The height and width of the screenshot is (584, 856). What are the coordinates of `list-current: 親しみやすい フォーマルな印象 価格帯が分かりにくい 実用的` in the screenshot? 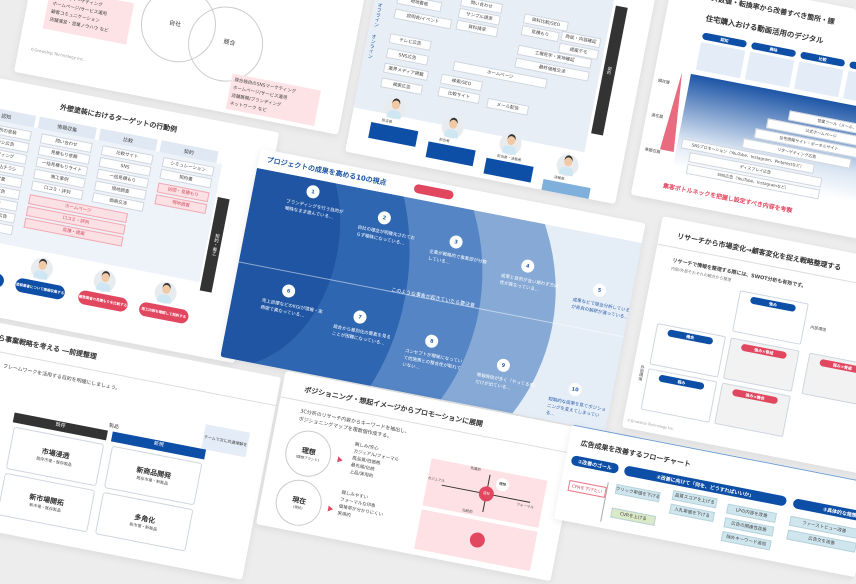 It's located at (361, 508).